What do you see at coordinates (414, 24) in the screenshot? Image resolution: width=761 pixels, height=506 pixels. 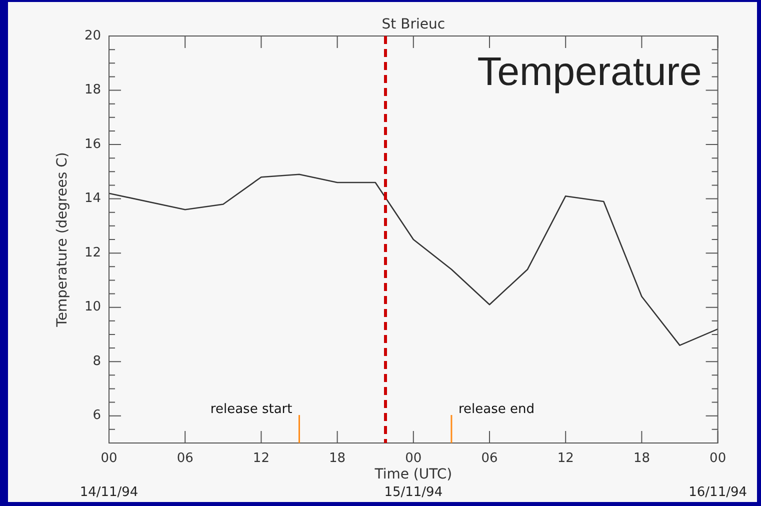 I see `chart-title: St Brieuc` at bounding box center [414, 24].